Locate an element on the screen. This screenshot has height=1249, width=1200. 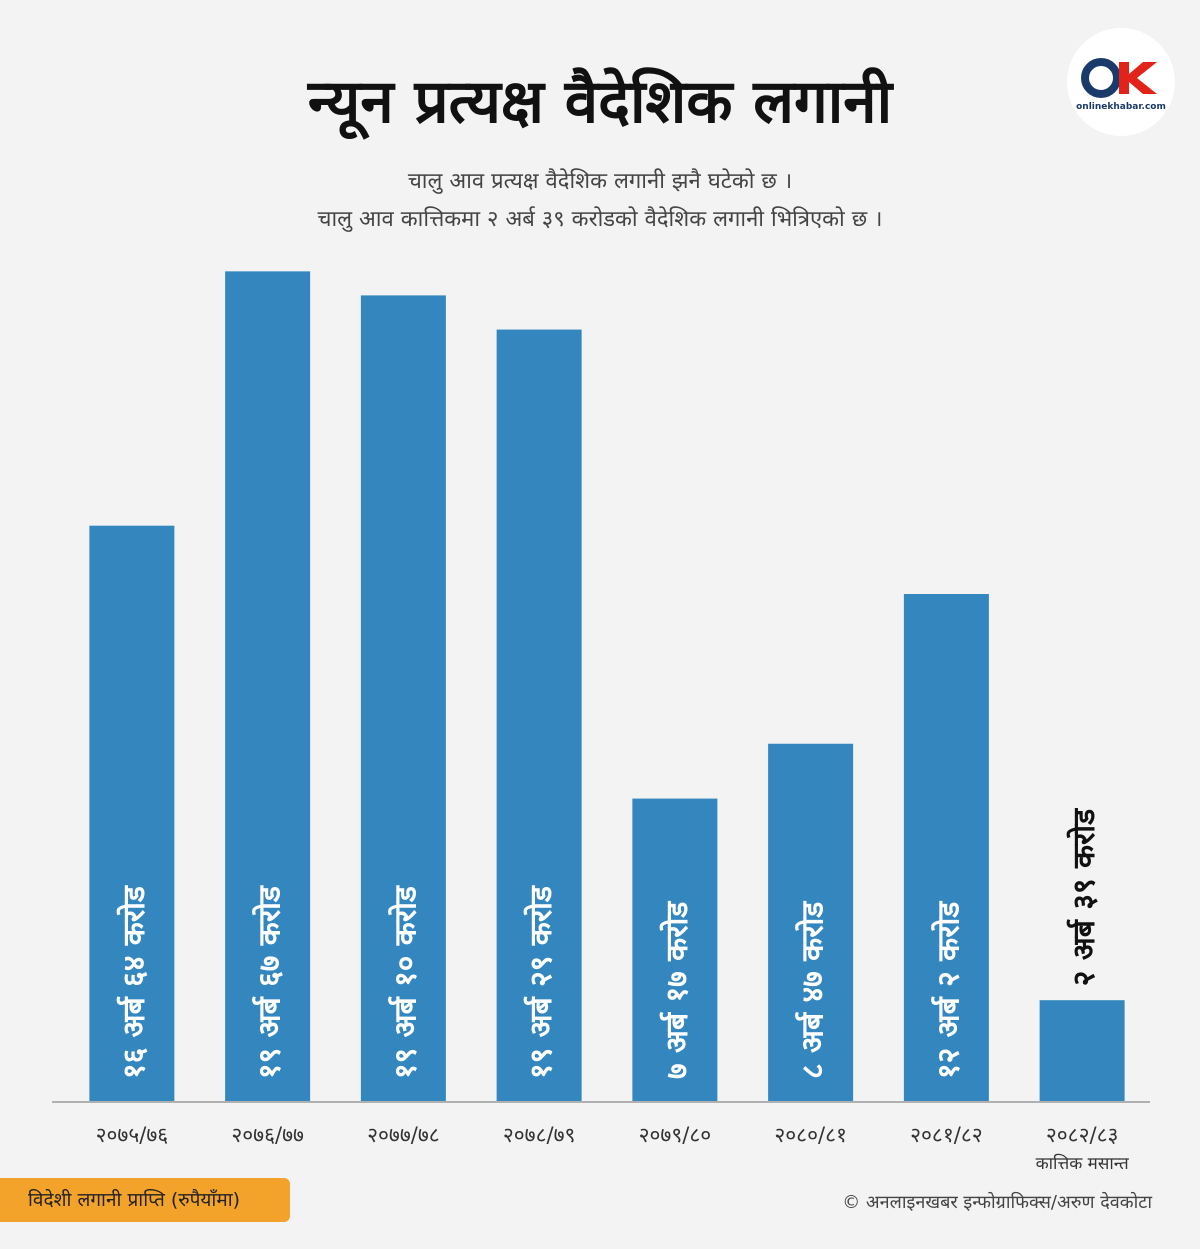
bar-value-label: १९ अर्ब १० करोड is located at coordinates (405, 982).